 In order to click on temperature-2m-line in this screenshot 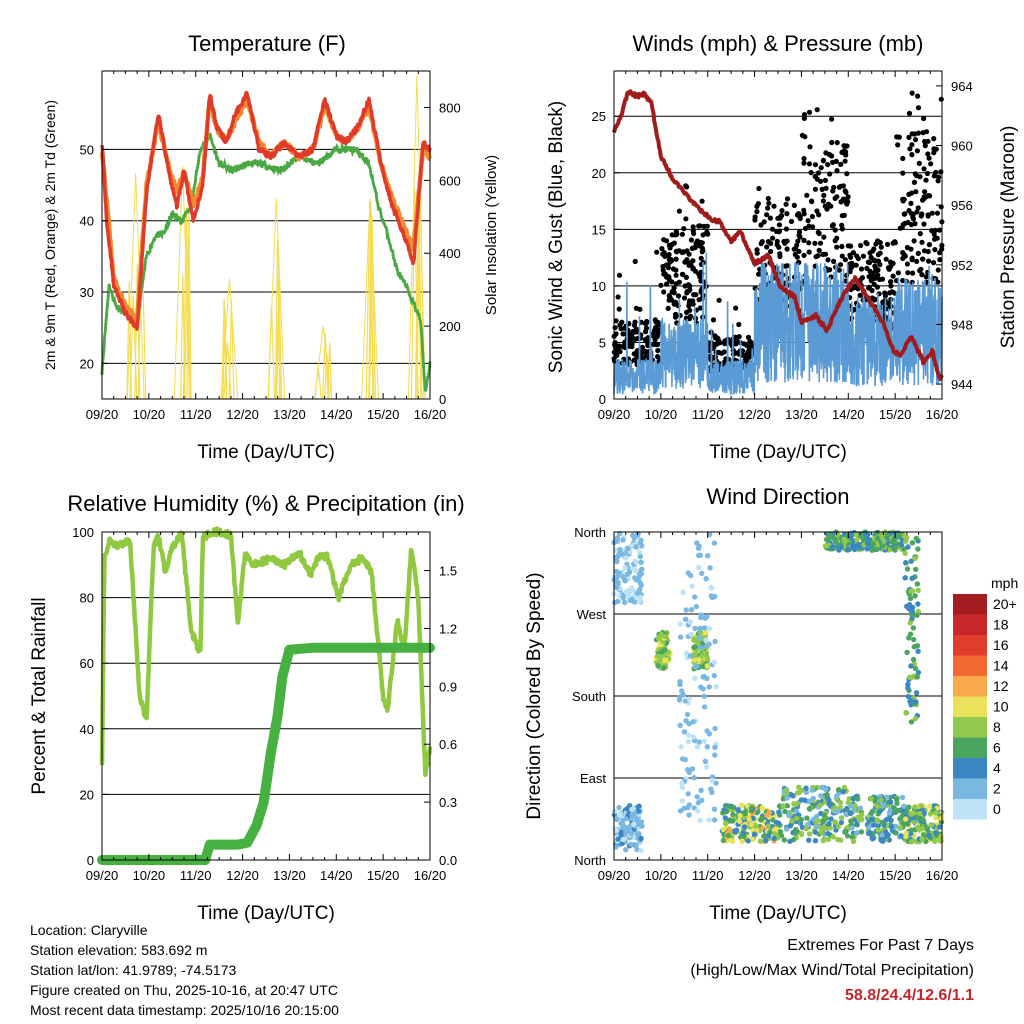, I will do `click(266, 210)`.